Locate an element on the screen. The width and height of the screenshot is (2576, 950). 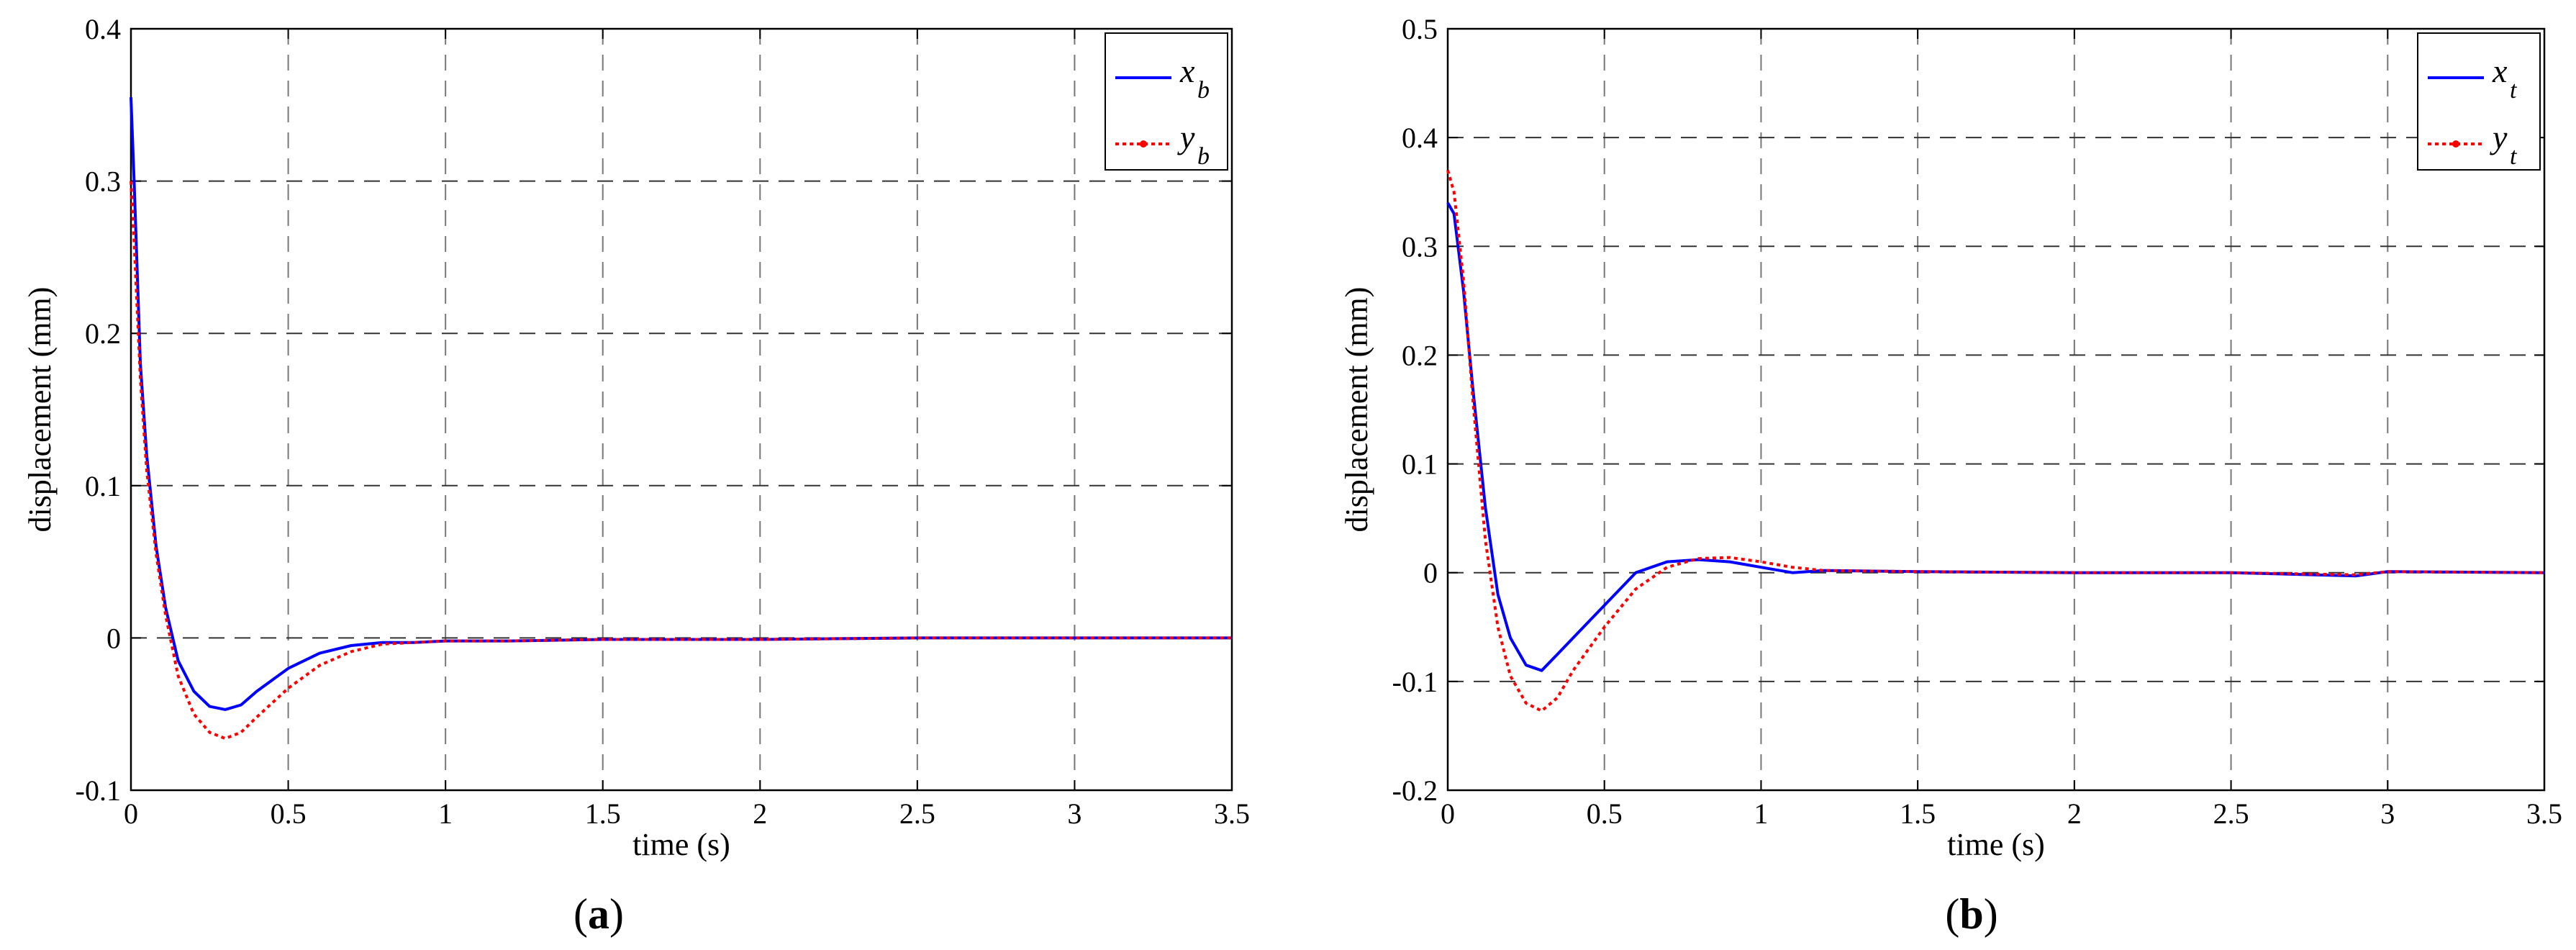
panel-b-legend-label: x is located at coordinates (2500, 71).